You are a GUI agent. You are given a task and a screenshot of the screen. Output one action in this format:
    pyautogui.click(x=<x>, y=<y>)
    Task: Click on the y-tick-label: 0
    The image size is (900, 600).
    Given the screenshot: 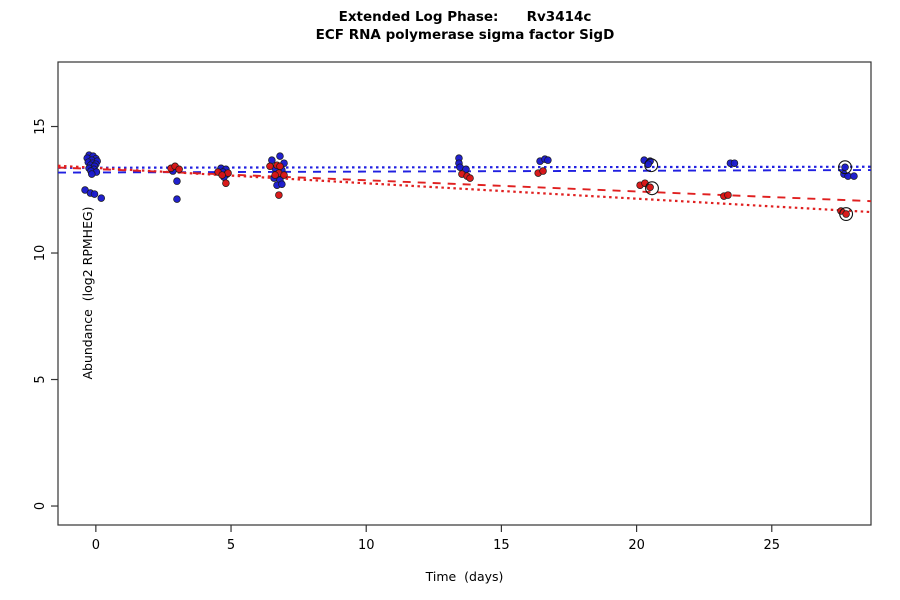 What is the action you would take?
    pyautogui.click(x=40, y=506)
    